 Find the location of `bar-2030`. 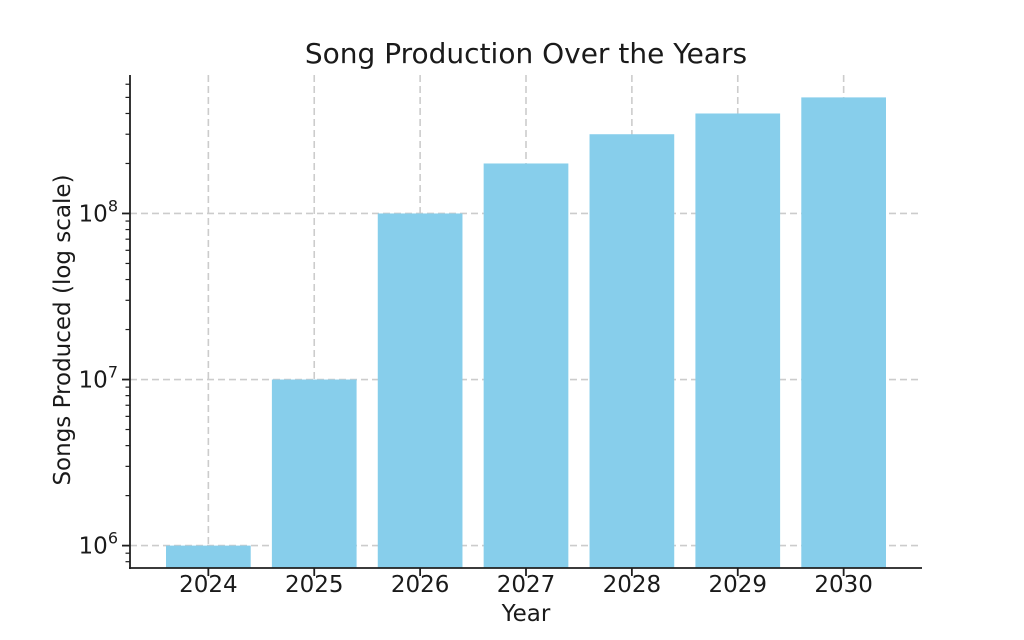

bar-2030 is located at coordinates (843, 333).